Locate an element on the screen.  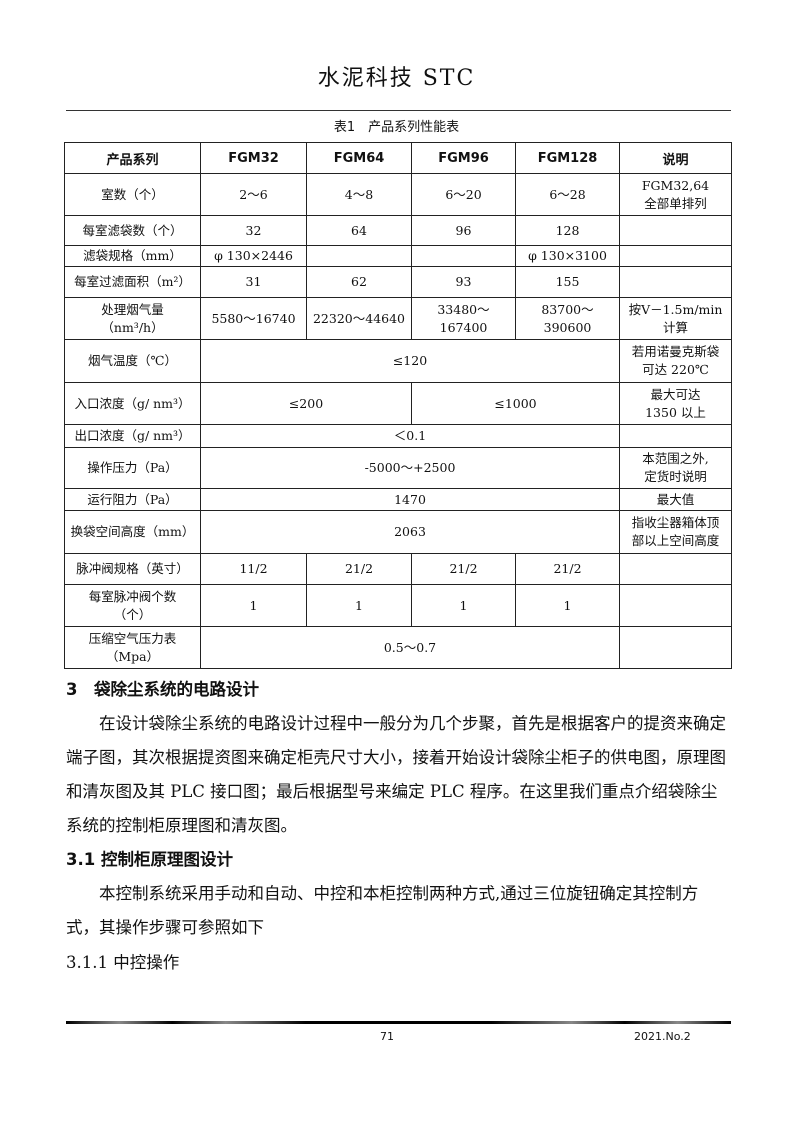
table-row: 换袋空间高度（mm） 2063 指收尘器箱体顶 部以上空间高度 is located at coordinates (398, 532).